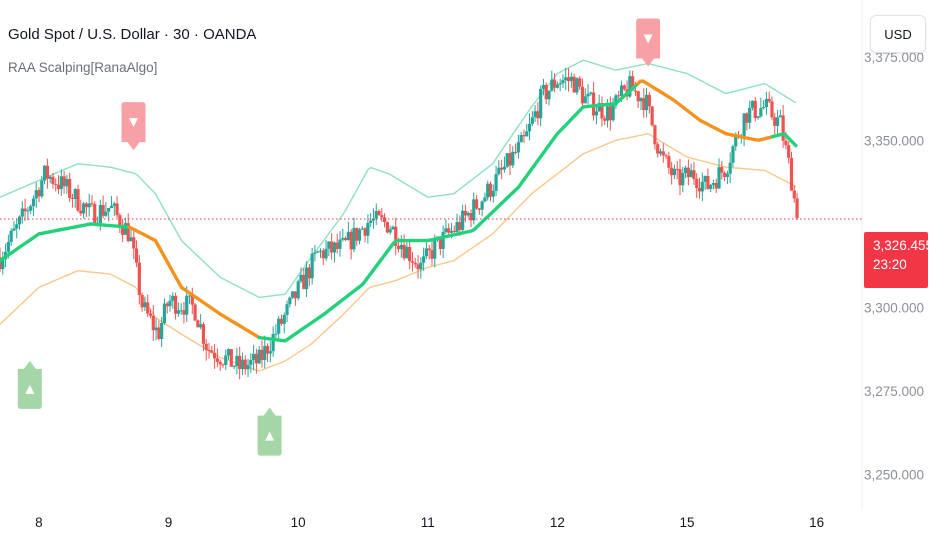 The image size is (932, 550). Describe the element at coordinates (686, 522) in the screenshot. I see `x-tick-label: 15` at that location.